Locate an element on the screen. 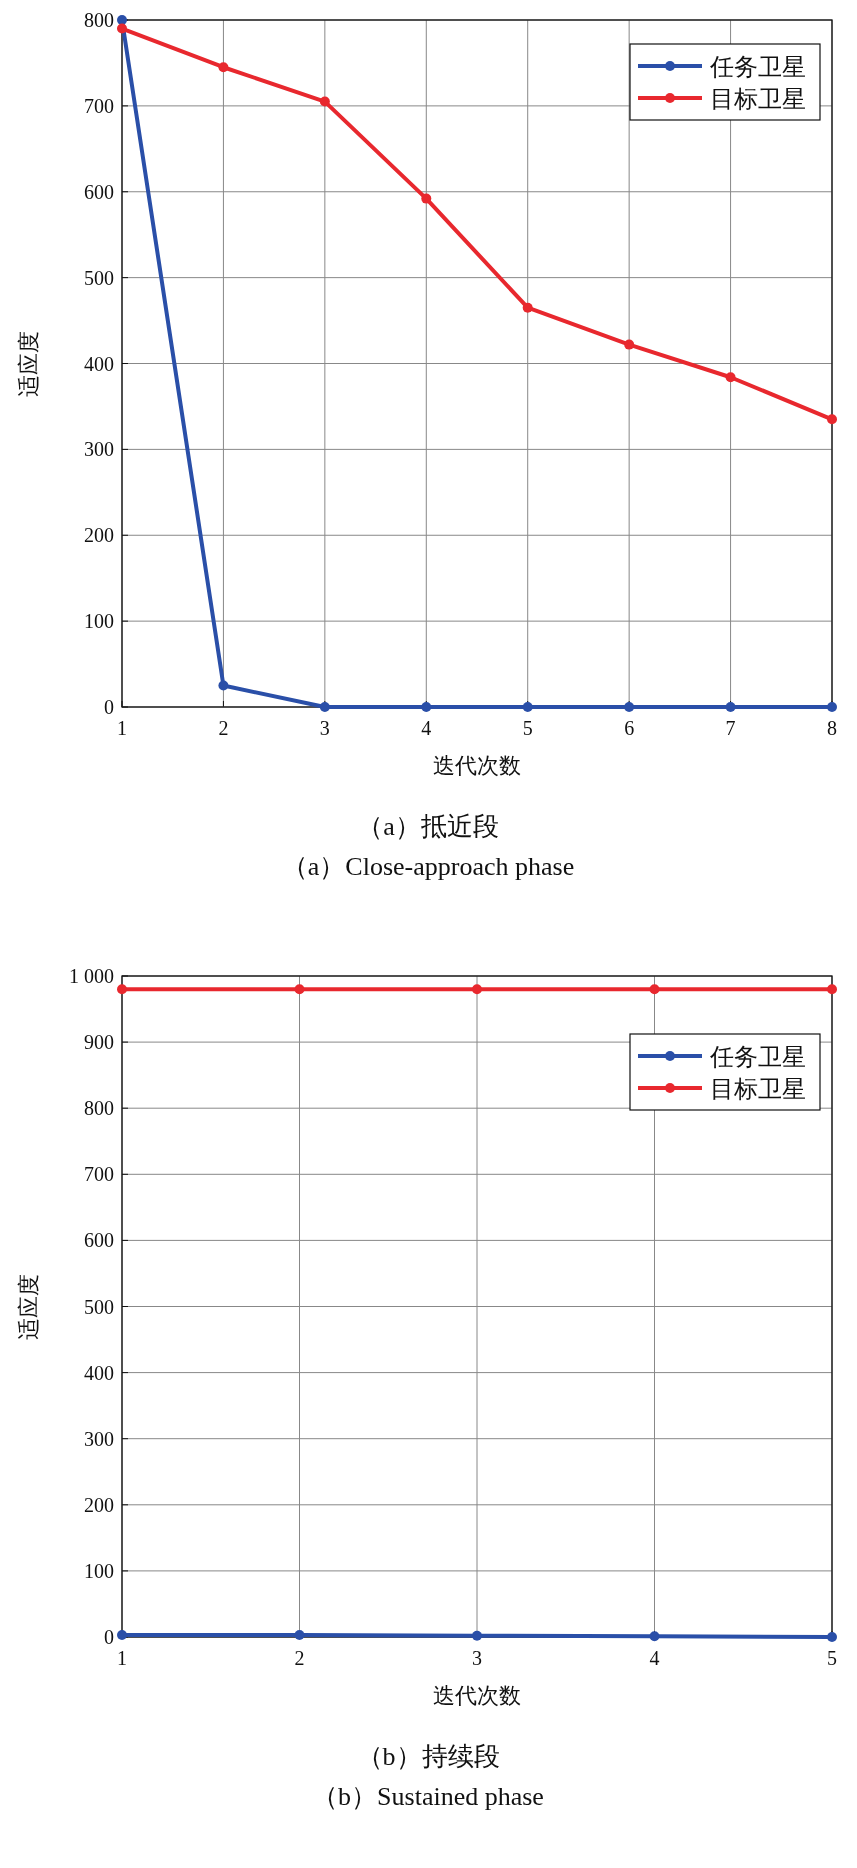  y-tick-label: 1 000 is located at coordinates (91, 976).